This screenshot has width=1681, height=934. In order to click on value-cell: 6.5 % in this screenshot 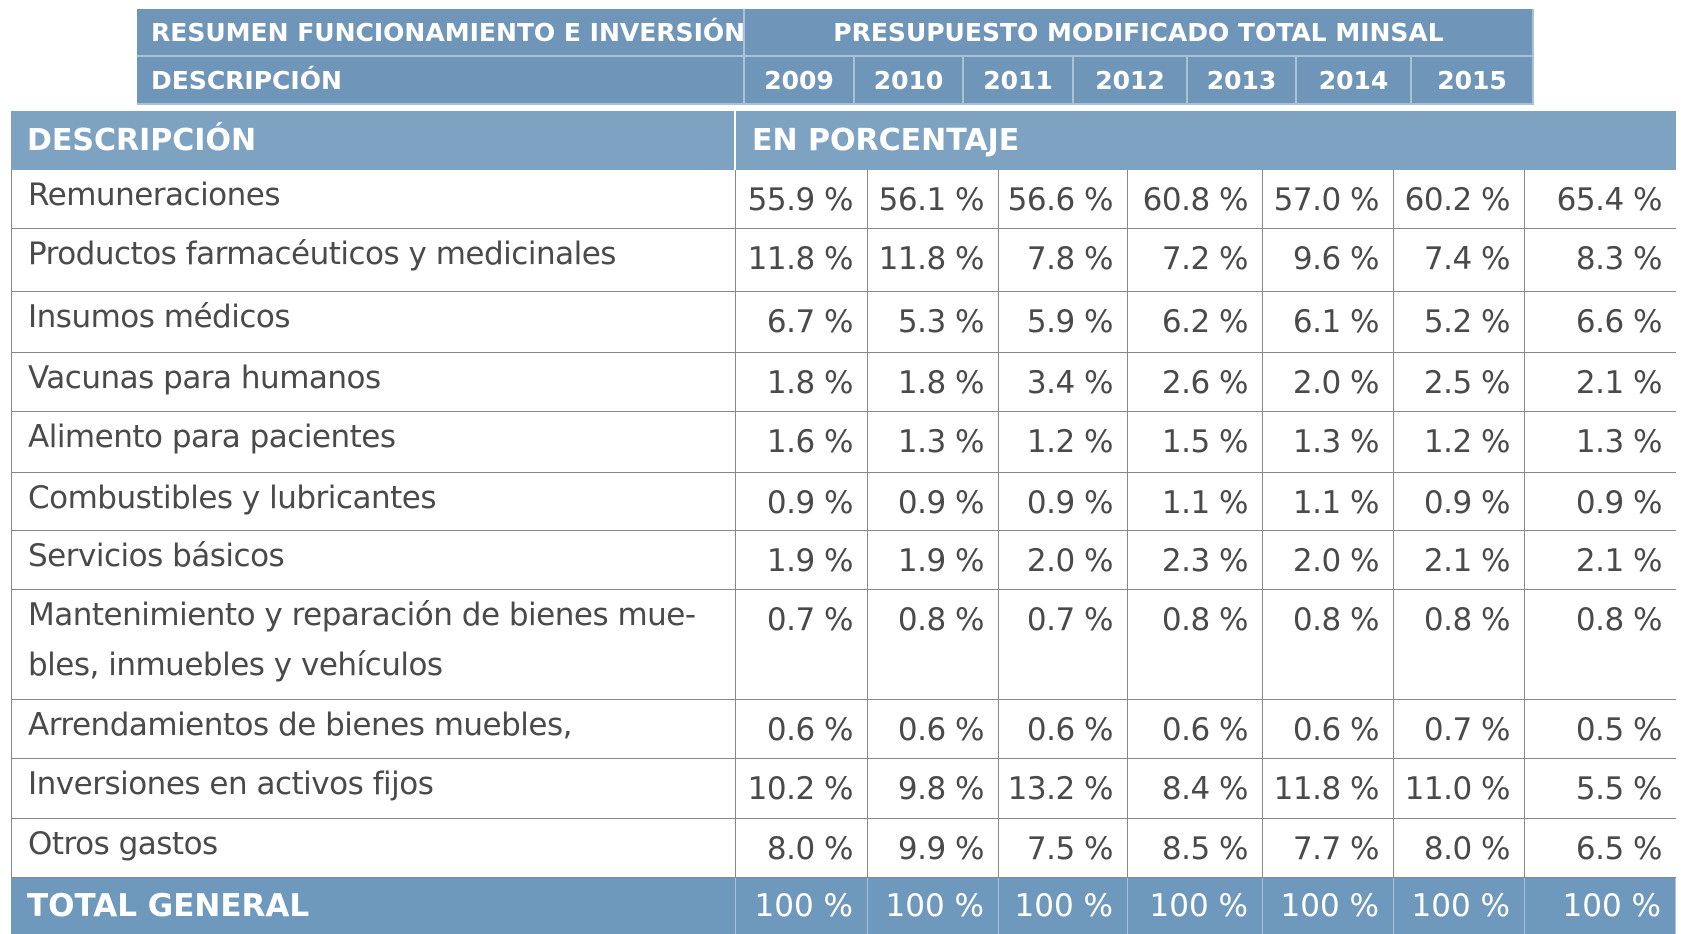, I will do `click(1600, 848)`.